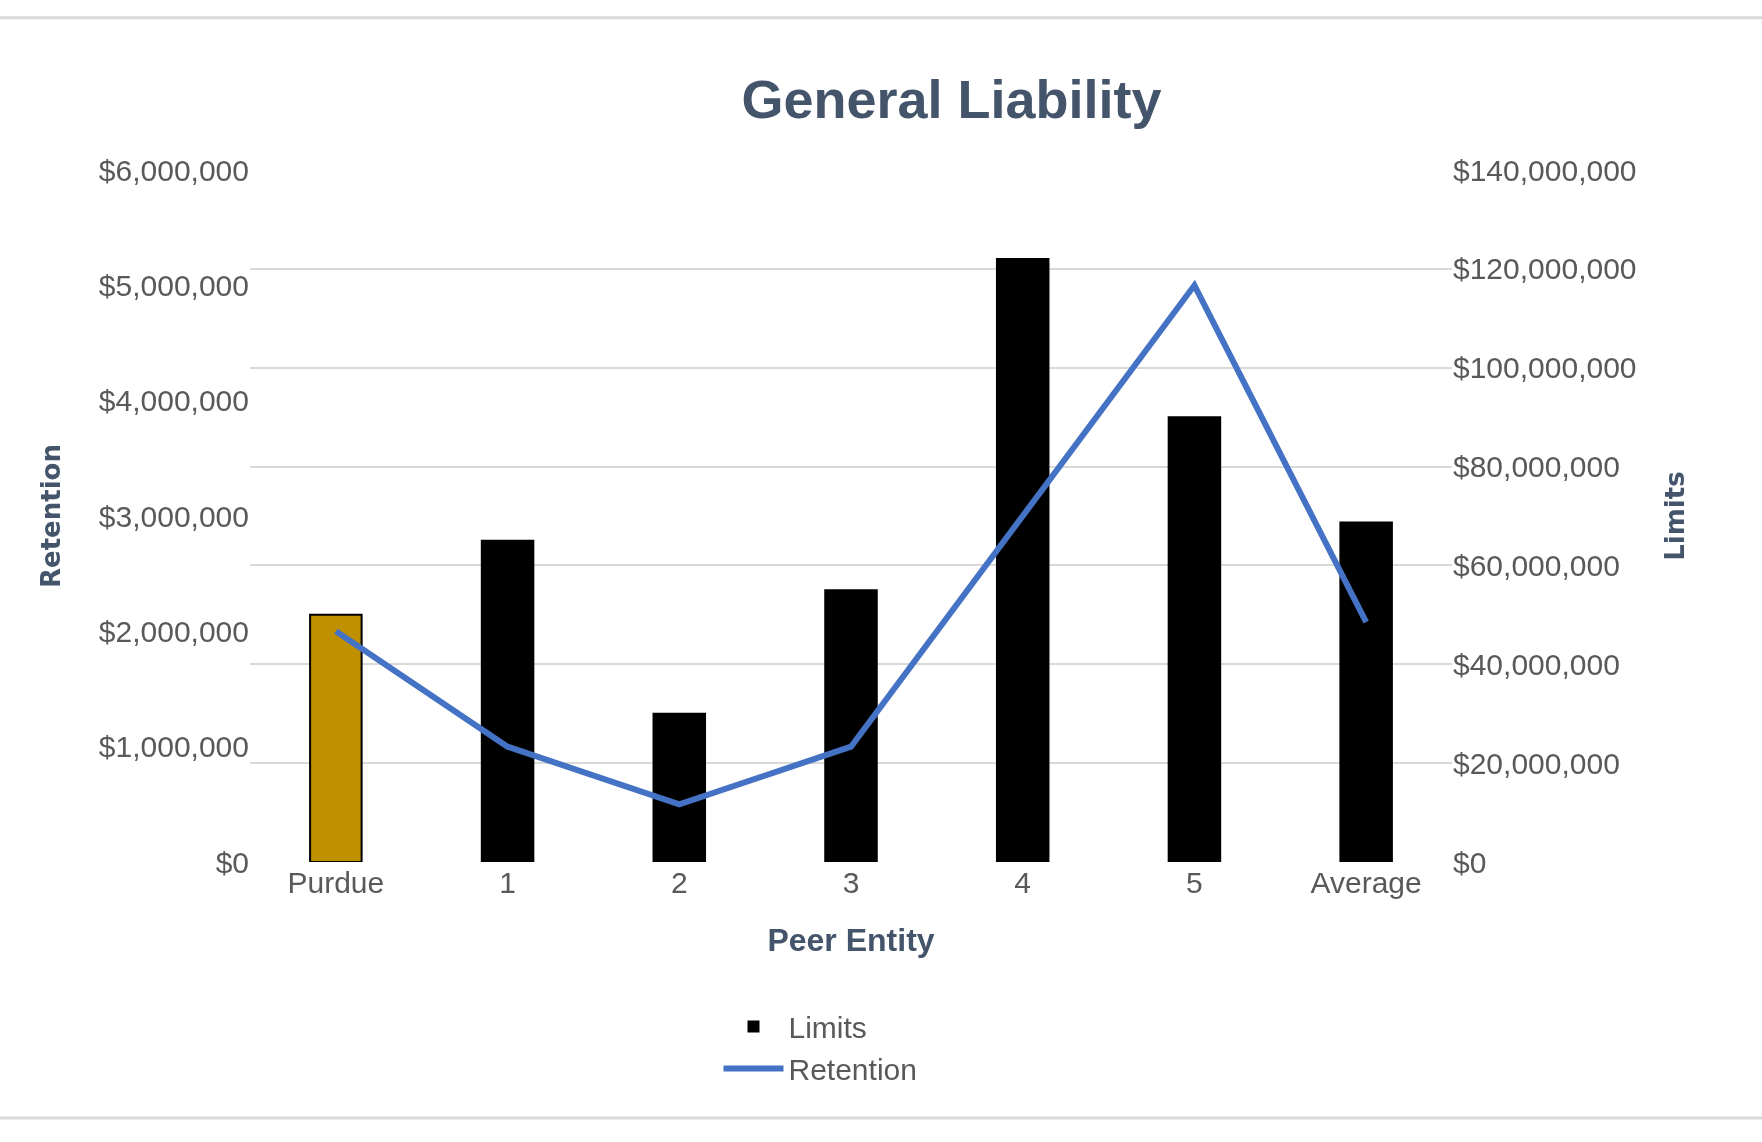 The height and width of the screenshot is (1142, 1762). What do you see at coordinates (1536, 565) in the screenshot?
I see `y2-tick-label: $60,000,000` at bounding box center [1536, 565].